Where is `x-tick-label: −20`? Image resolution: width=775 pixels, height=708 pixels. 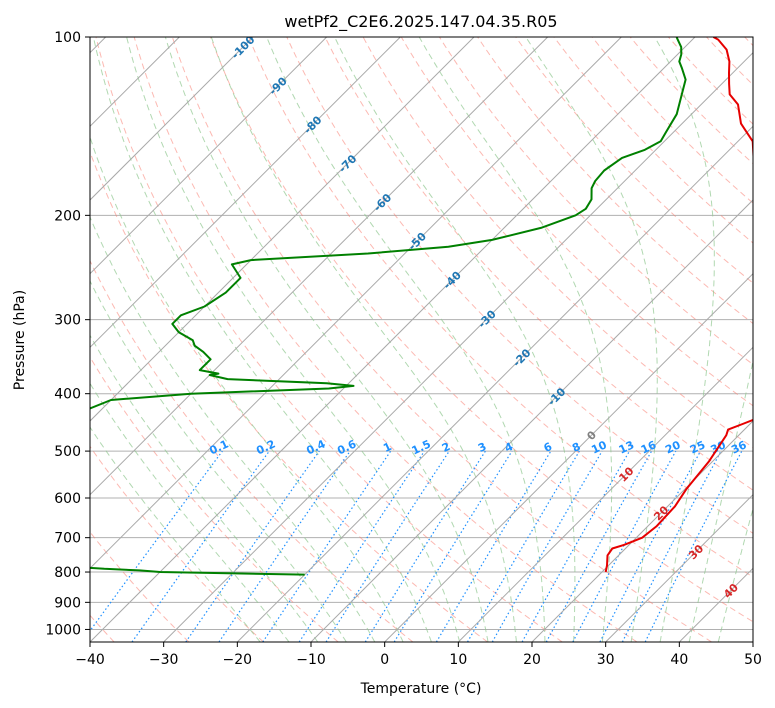 x-tick-label: −20 is located at coordinates (238, 660).